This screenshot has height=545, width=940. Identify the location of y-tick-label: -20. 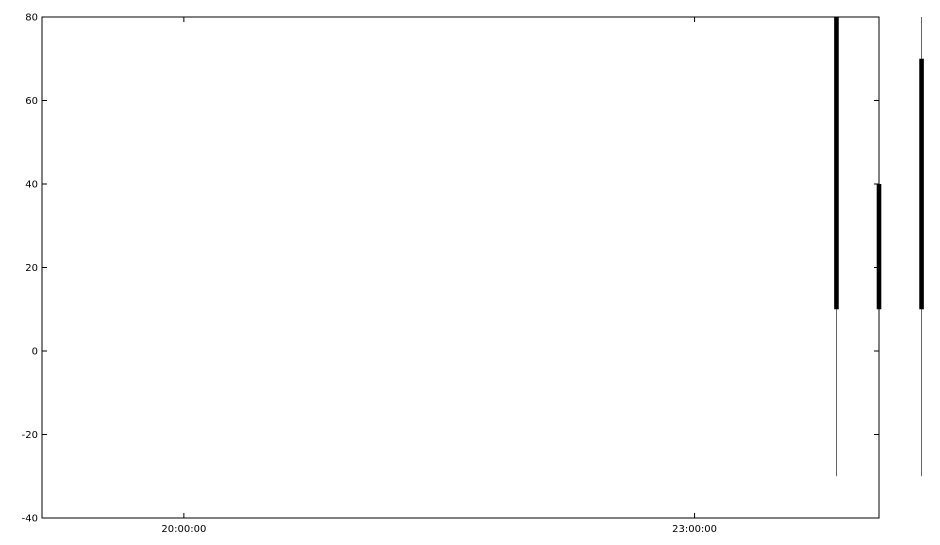
(30, 435).